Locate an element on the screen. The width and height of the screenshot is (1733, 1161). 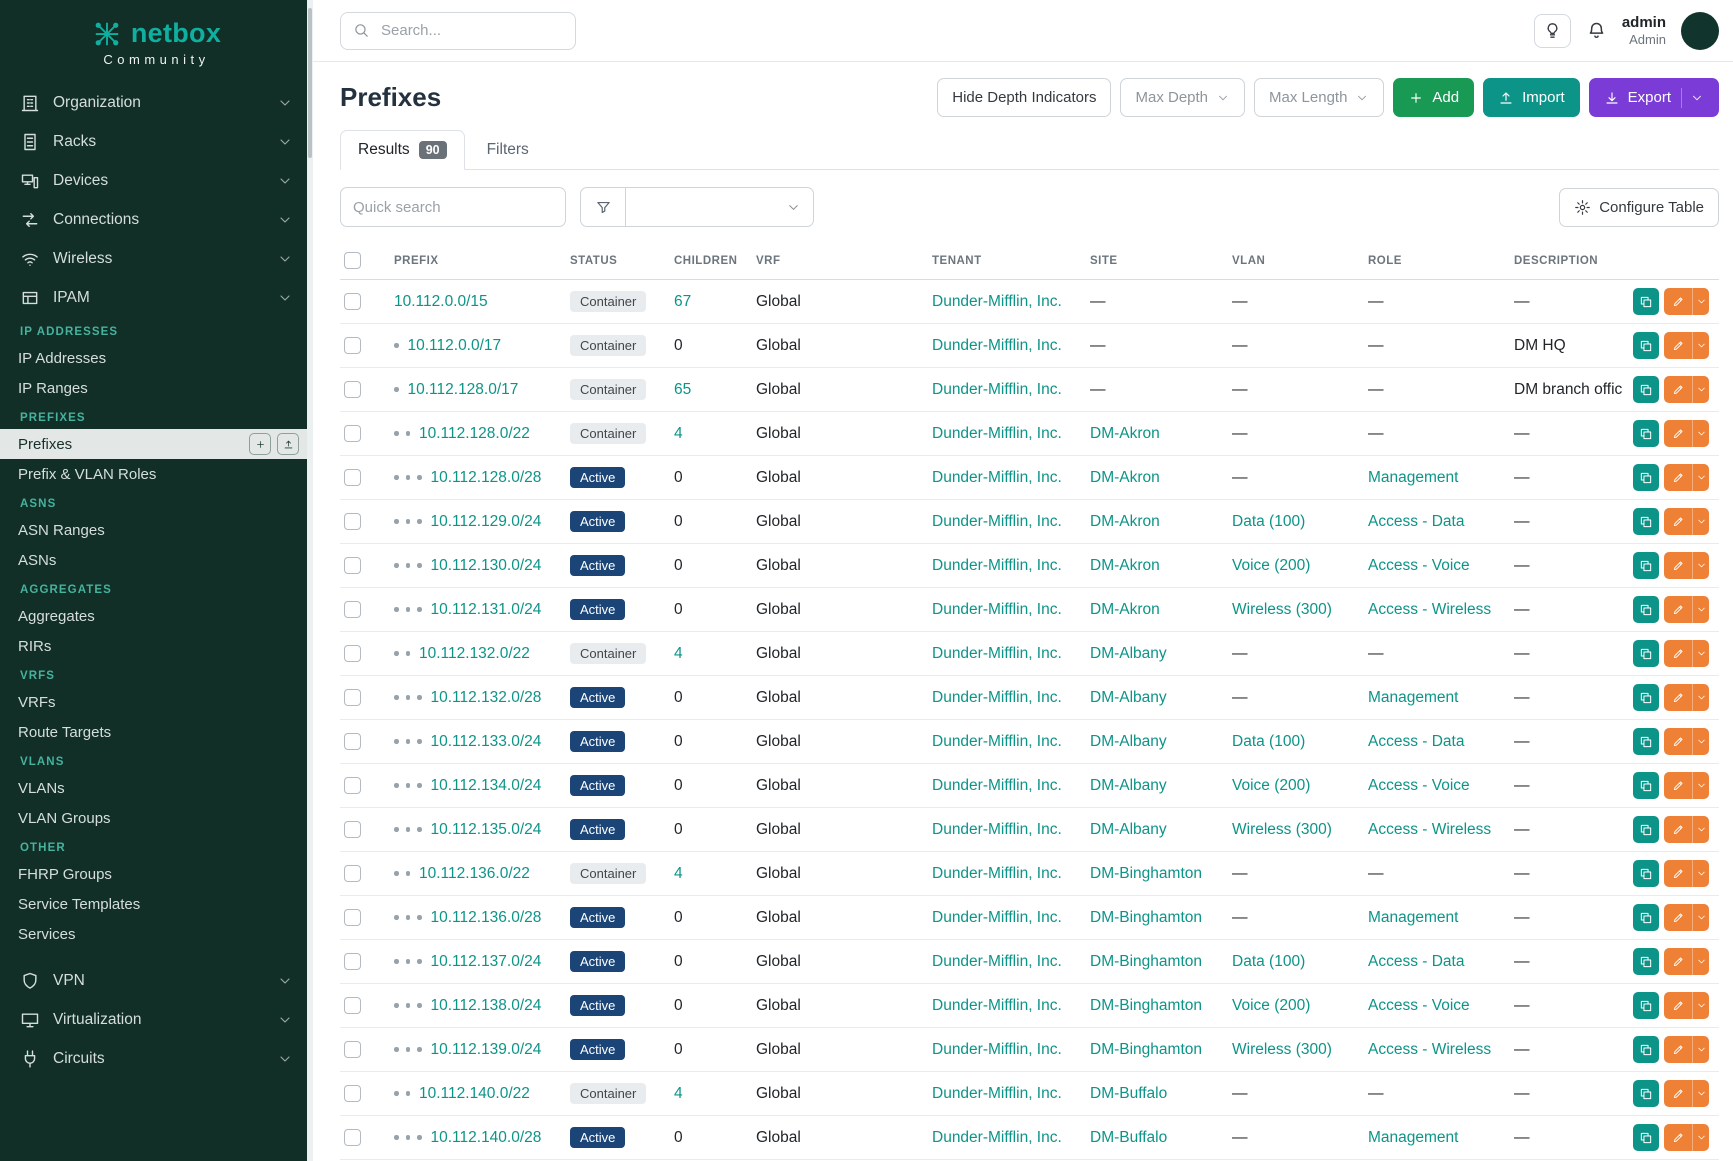
user-menu: admin Admin is located at coordinates (1644, 31).